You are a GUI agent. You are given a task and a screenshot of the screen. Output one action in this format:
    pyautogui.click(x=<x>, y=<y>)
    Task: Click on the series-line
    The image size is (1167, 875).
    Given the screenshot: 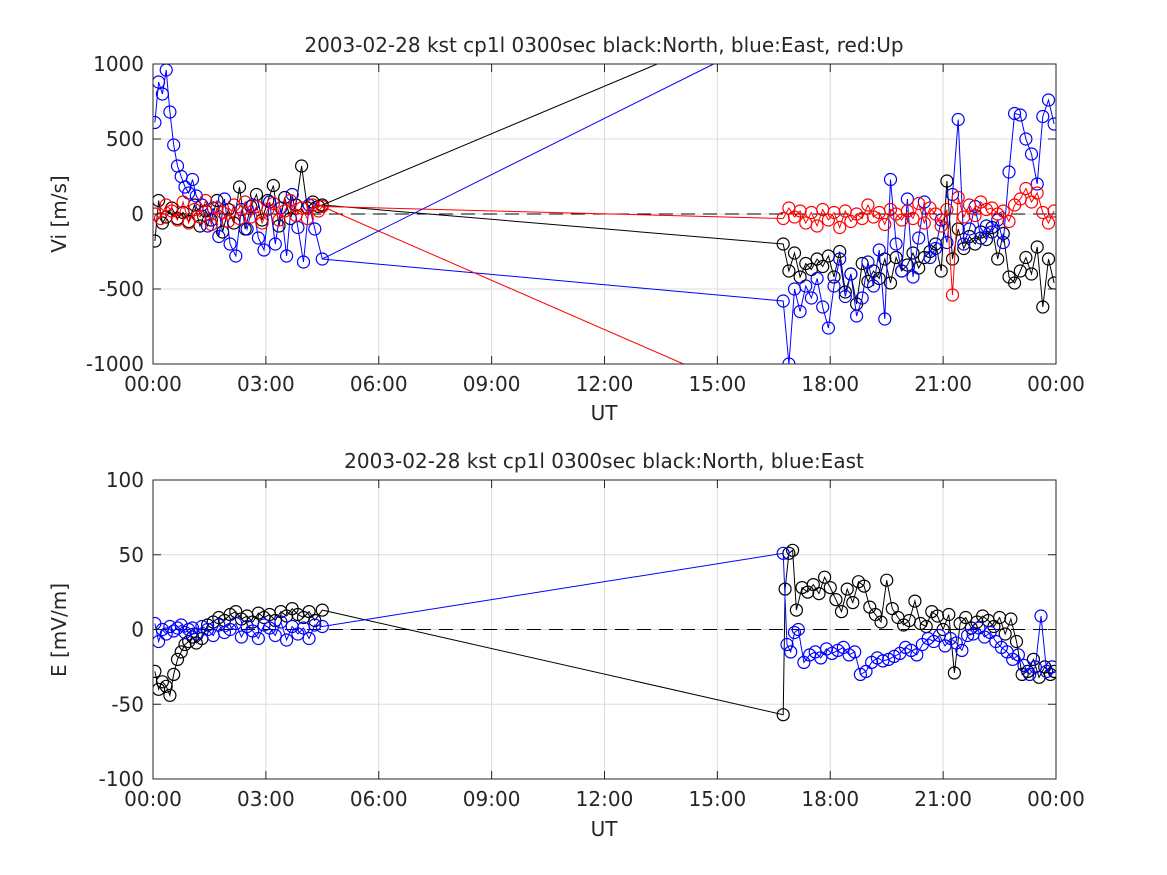 What is the action you would take?
    pyautogui.click(x=603, y=614)
    